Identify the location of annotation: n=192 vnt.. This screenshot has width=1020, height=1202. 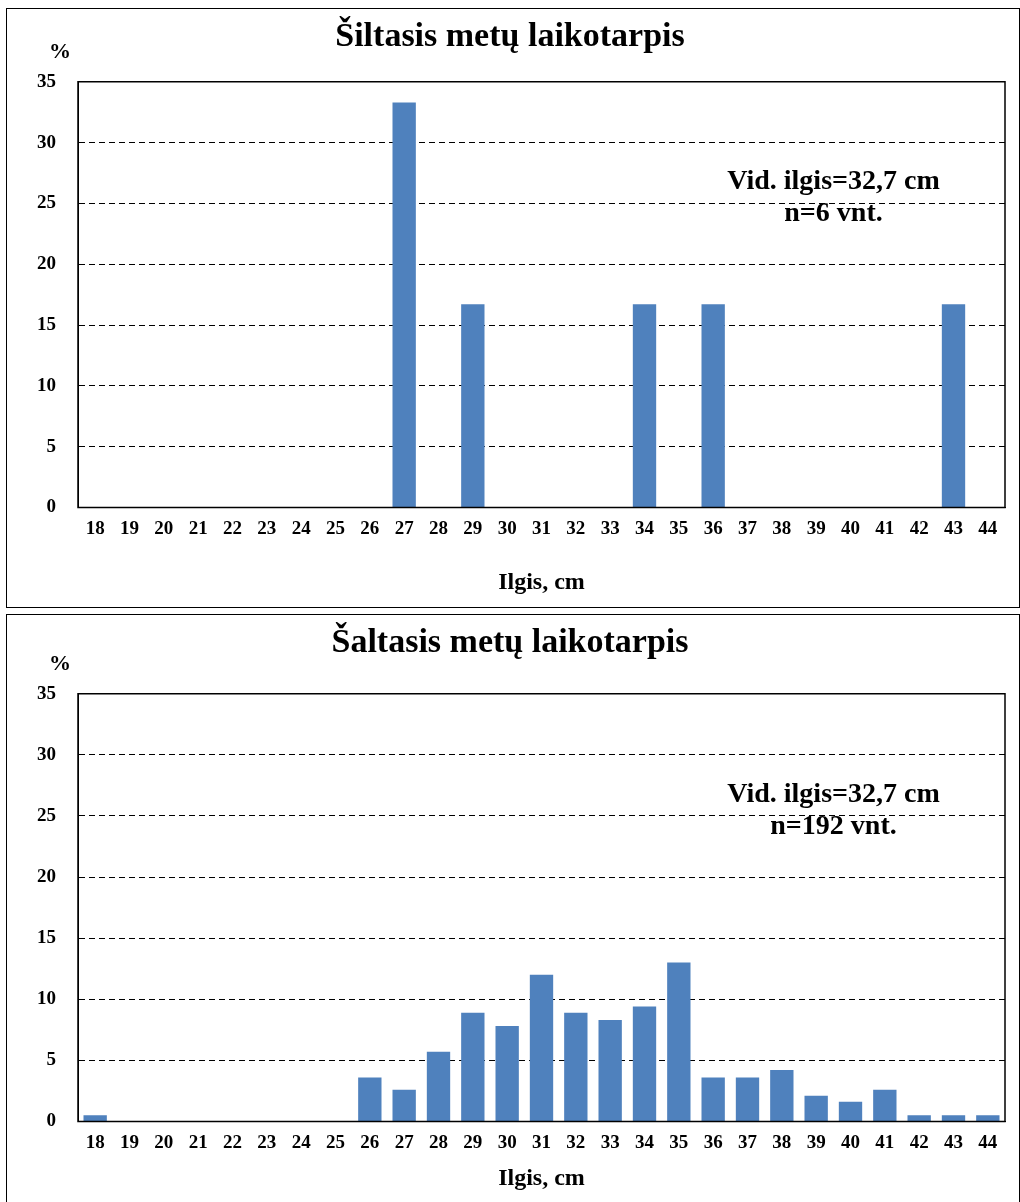
(833, 824).